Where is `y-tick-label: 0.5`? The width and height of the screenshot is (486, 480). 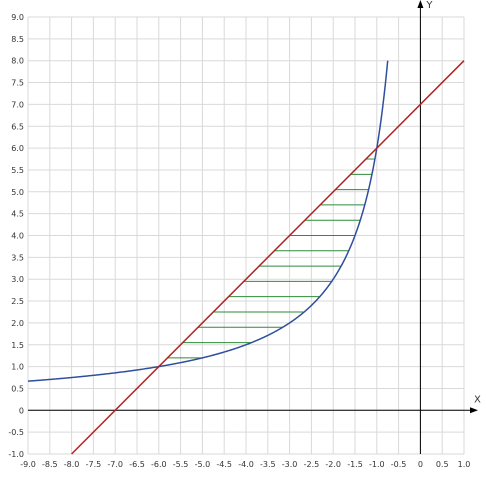 y-tick-label: 0.5 is located at coordinates (17, 388).